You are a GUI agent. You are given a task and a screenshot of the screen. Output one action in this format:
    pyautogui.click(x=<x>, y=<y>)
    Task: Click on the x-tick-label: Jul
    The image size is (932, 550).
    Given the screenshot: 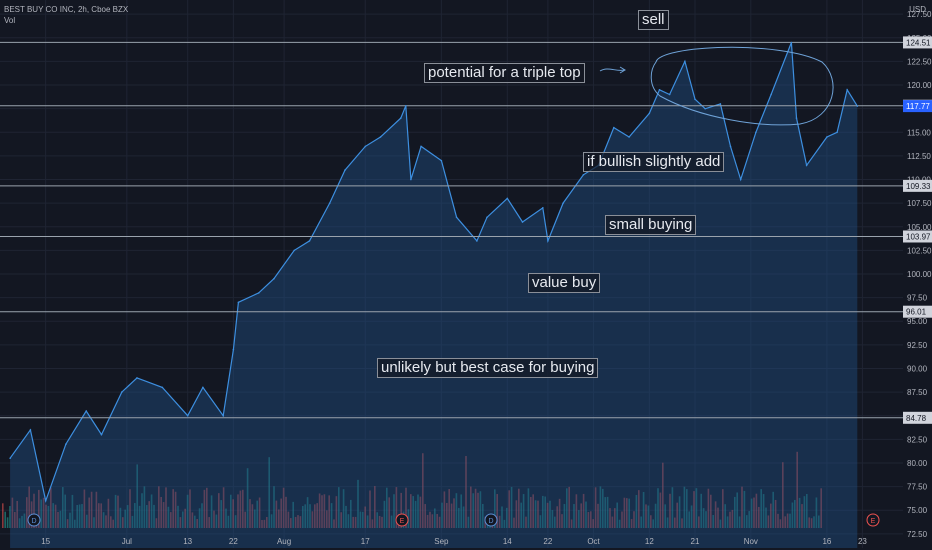 What is the action you would take?
    pyautogui.click(x=127, y=541)
    